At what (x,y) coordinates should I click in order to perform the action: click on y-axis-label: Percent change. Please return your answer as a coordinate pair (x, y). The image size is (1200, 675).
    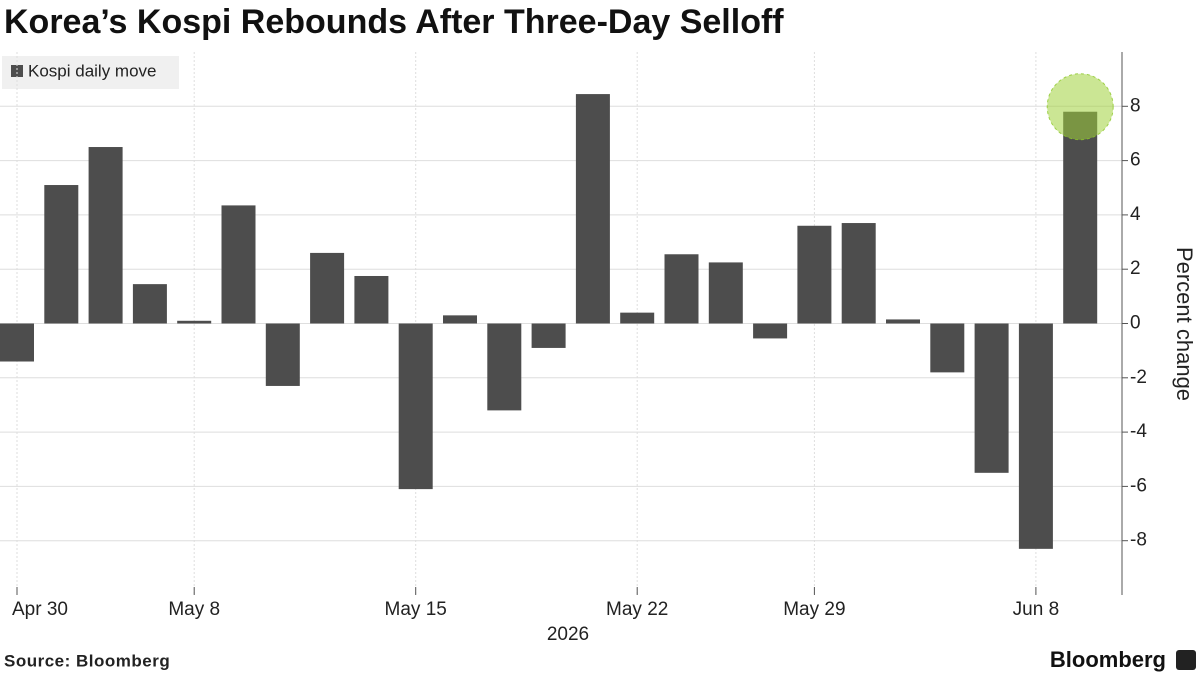
    Looking at the image, I should click on (1184, 324).